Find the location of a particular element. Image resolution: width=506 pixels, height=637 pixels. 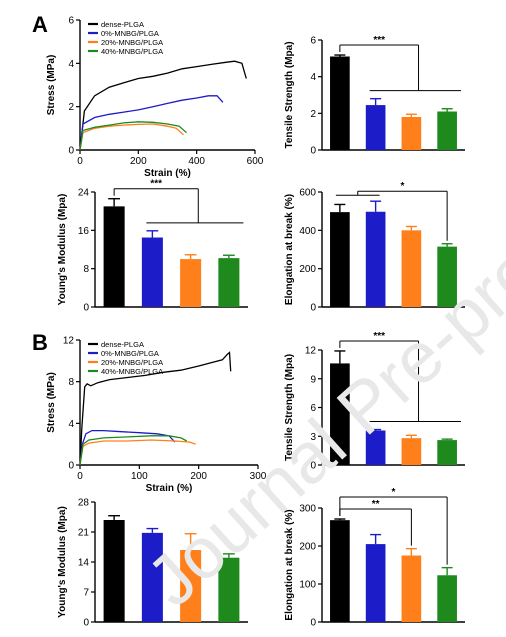

y-tick-label: 12 is located at coordinates (311, 351).